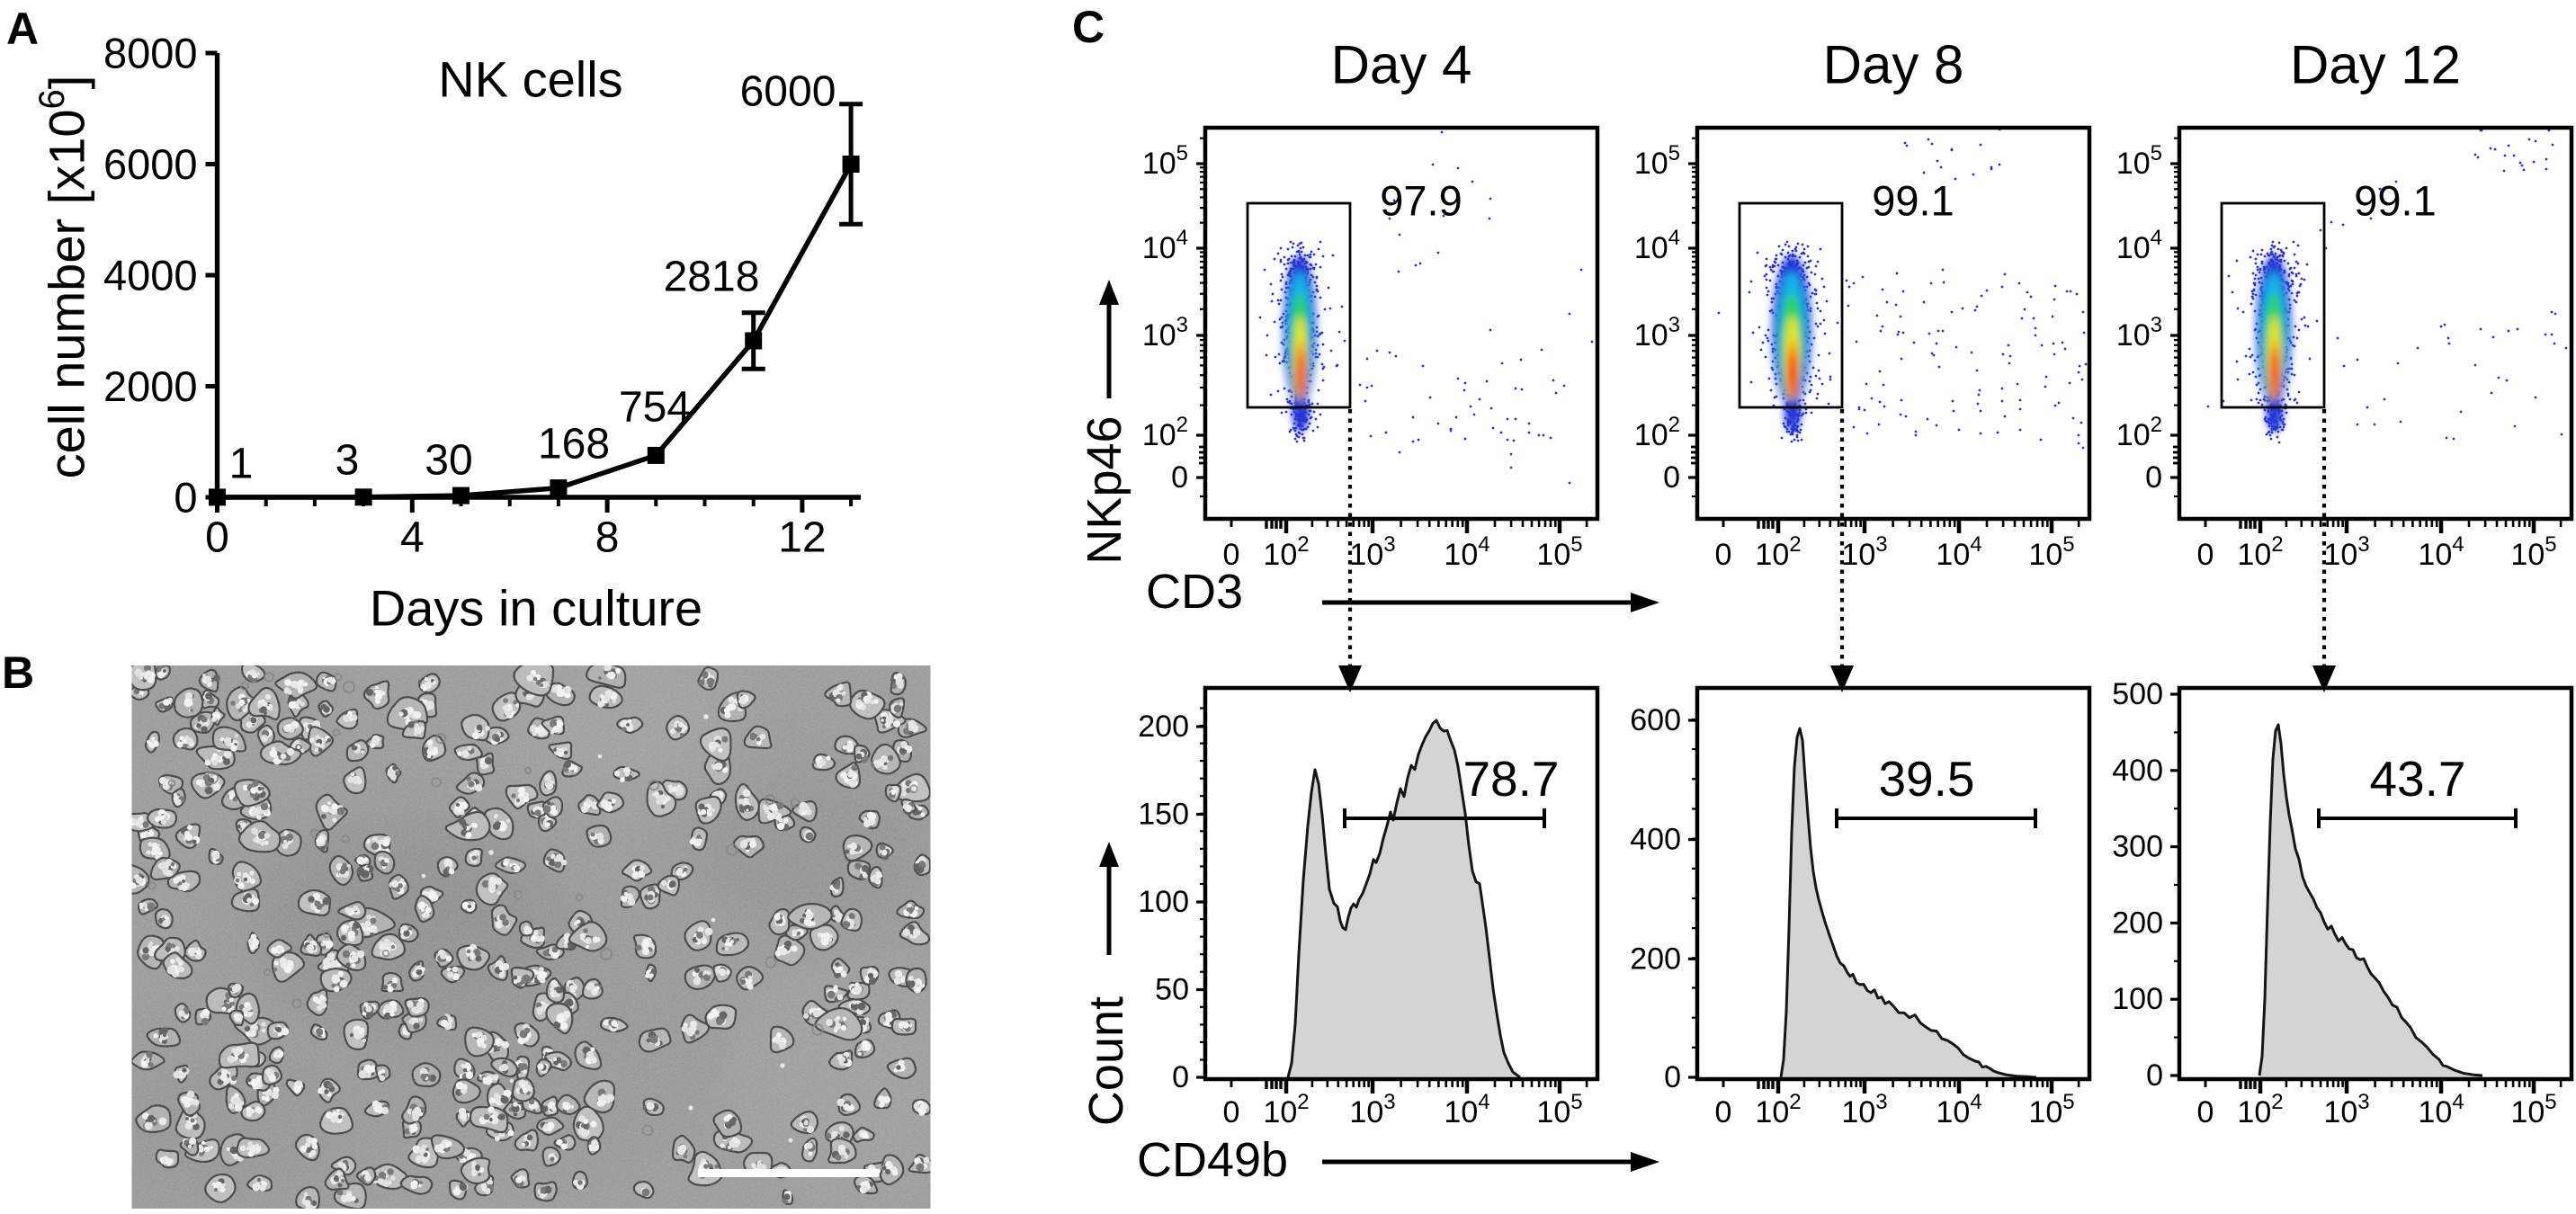 This screenshot has height=1214, width=2576. Describe the element at coordinates (1510, 779) in the screenshot. I see `svg-text: 78.7` at that location.